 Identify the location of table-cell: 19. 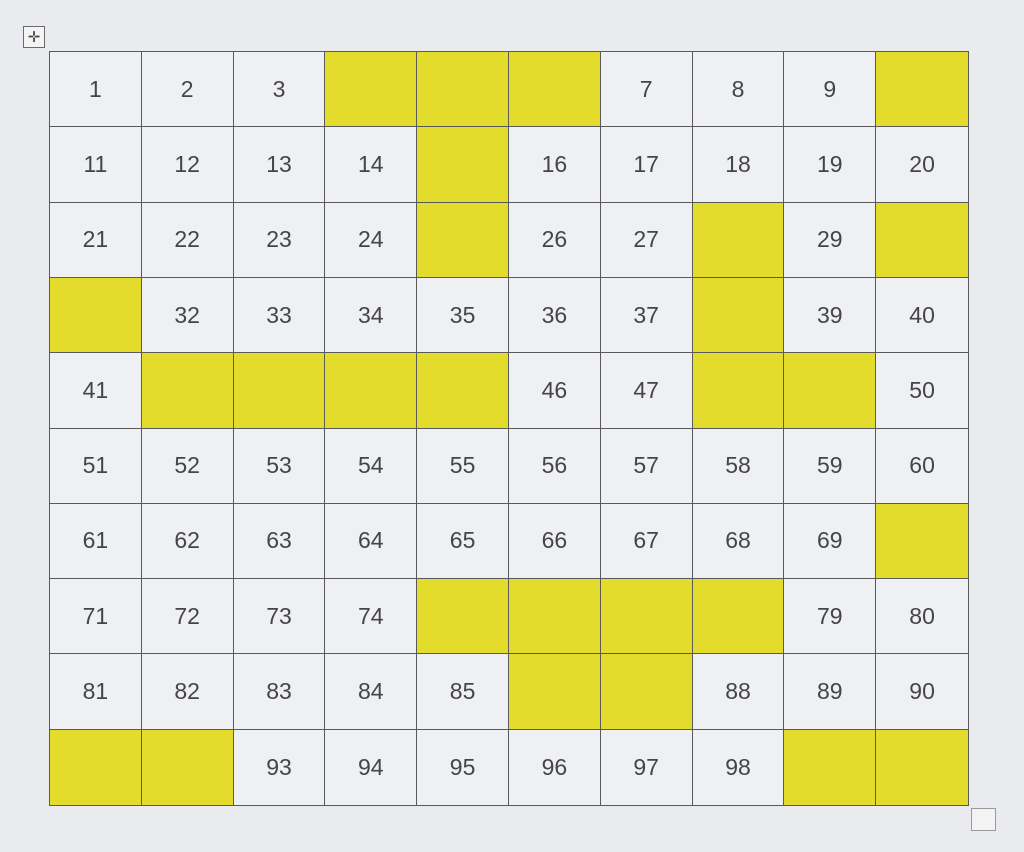
(830, 165).